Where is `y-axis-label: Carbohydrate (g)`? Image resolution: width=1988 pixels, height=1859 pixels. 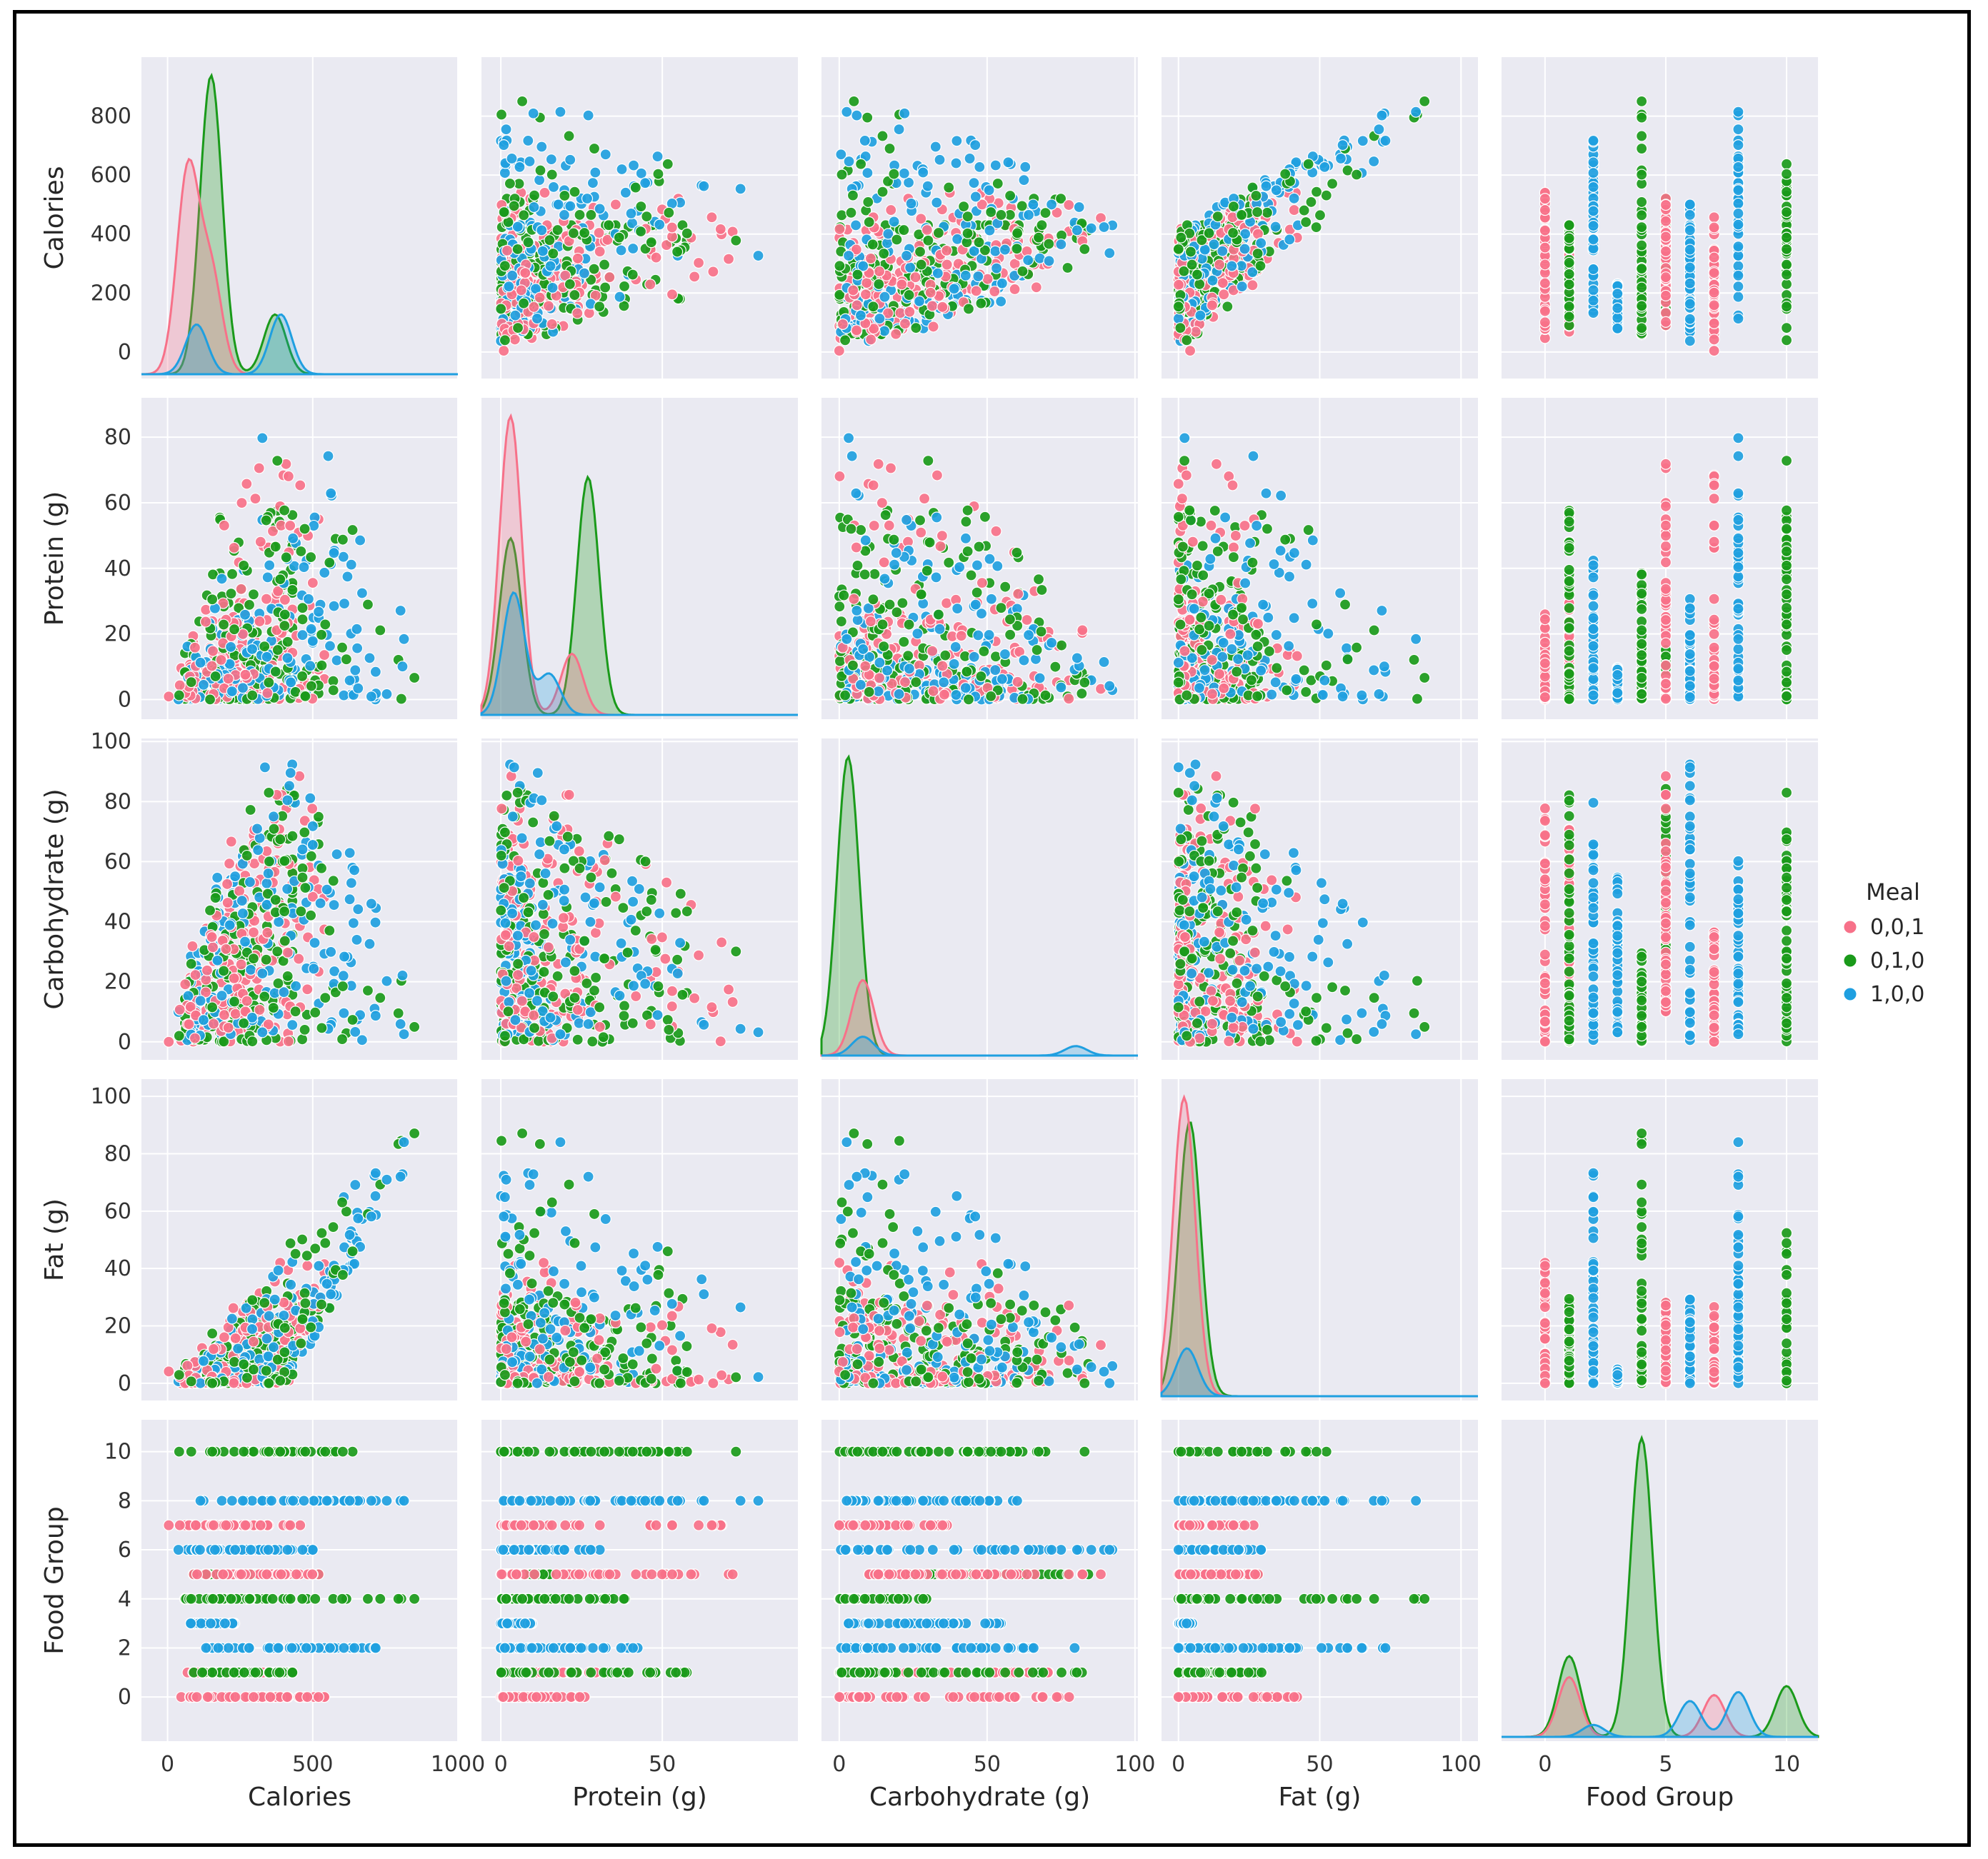
y-axis-label: Carbohydrate (g) is located at coordinates (54, 898).